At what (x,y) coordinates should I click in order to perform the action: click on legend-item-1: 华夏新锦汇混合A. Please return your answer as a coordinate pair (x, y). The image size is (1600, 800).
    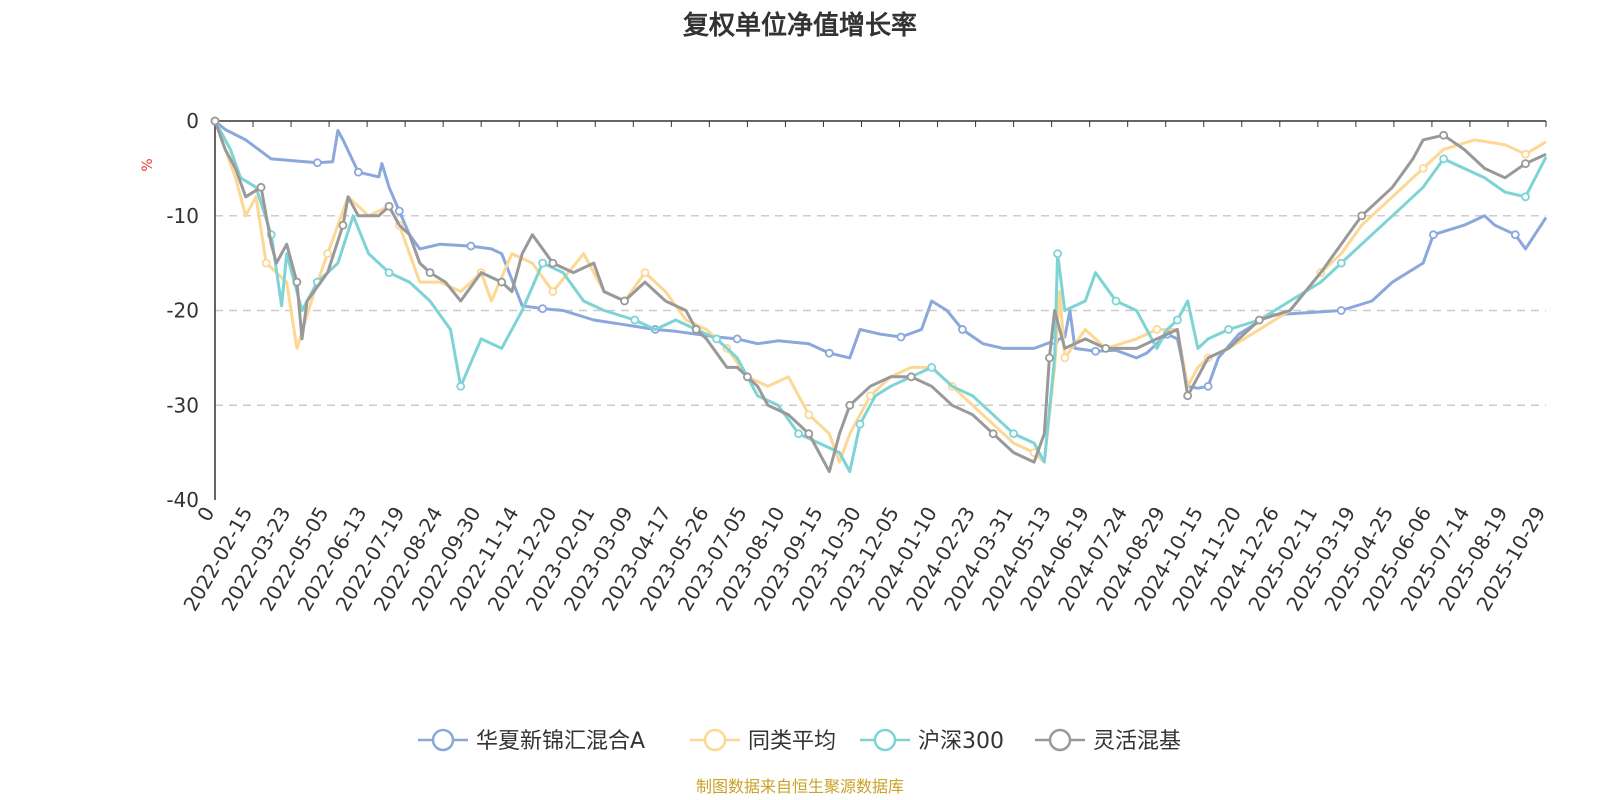
    Looking at the image, I should click on (531, 741).